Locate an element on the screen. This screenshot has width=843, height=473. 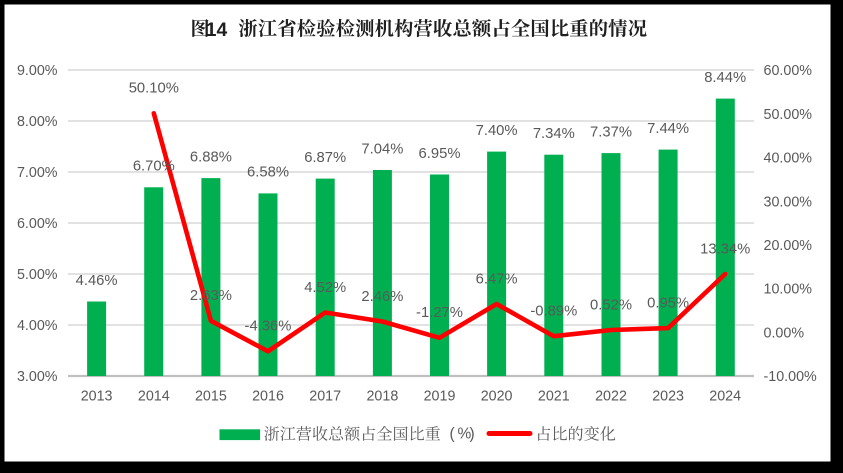
svg-text: 2.46% is located at coordinates (382, 297).